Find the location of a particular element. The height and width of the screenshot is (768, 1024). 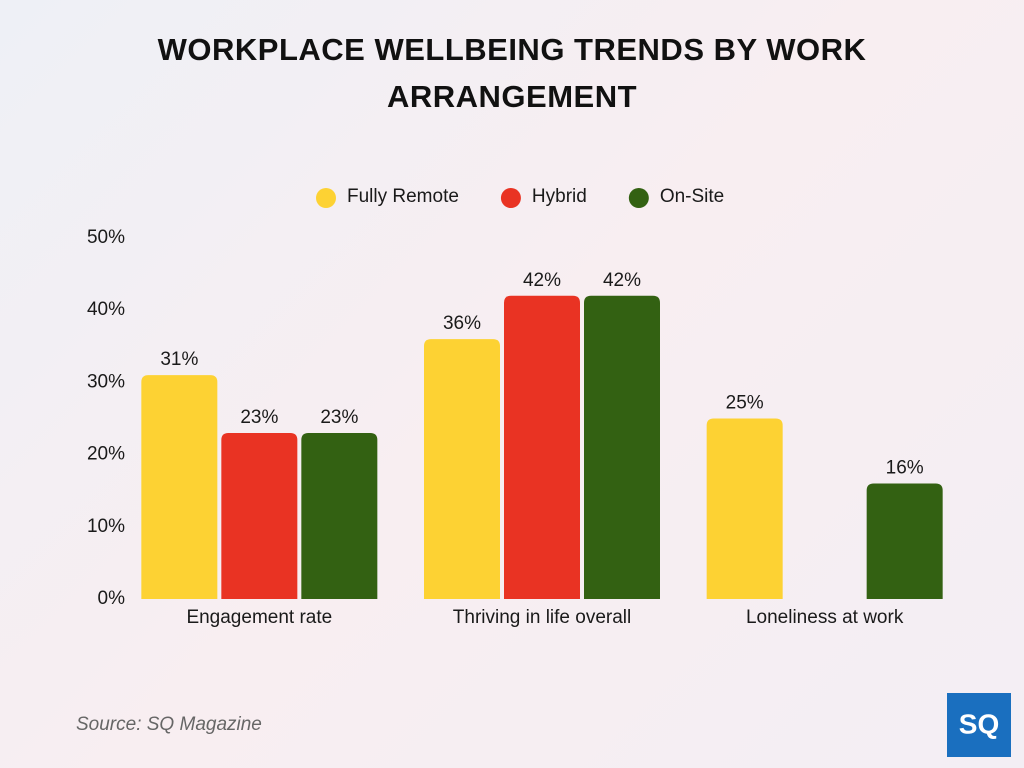

value-label: 36% is located at coordinates (462, 323).